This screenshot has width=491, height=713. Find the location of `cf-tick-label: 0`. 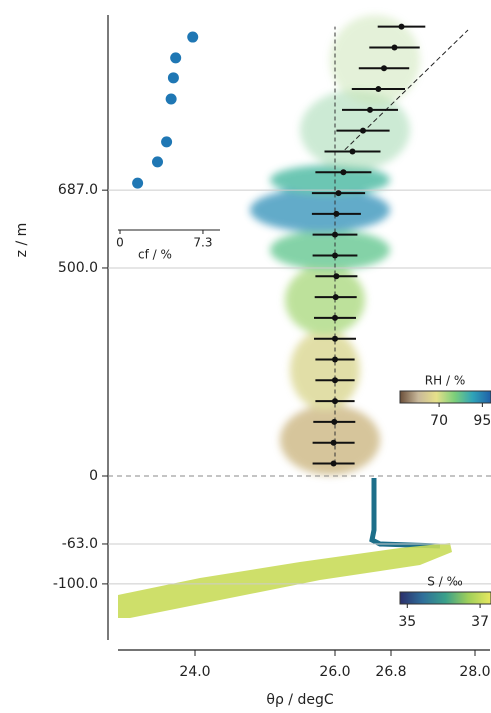

cf-tick-label: 0 is located at coordinates (120, 243).